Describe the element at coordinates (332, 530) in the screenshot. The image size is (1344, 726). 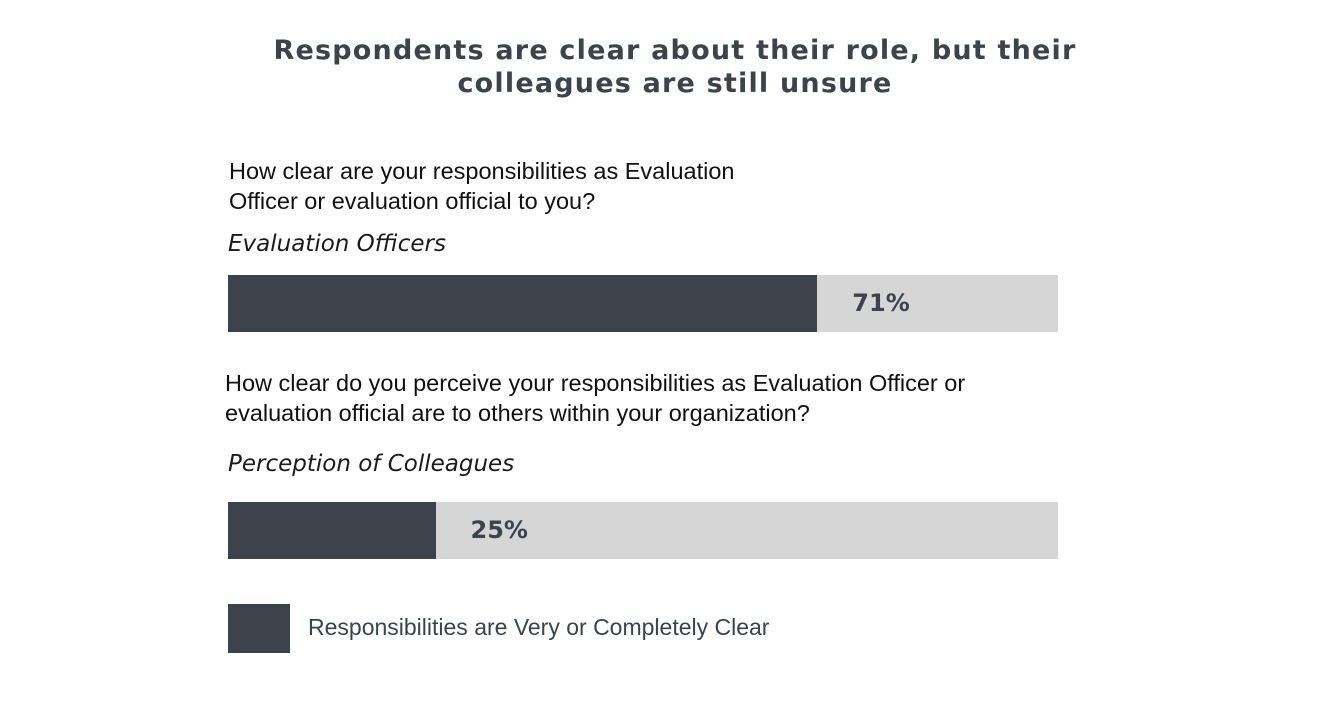
I see `bar-perception-of-colleagues` at that location.